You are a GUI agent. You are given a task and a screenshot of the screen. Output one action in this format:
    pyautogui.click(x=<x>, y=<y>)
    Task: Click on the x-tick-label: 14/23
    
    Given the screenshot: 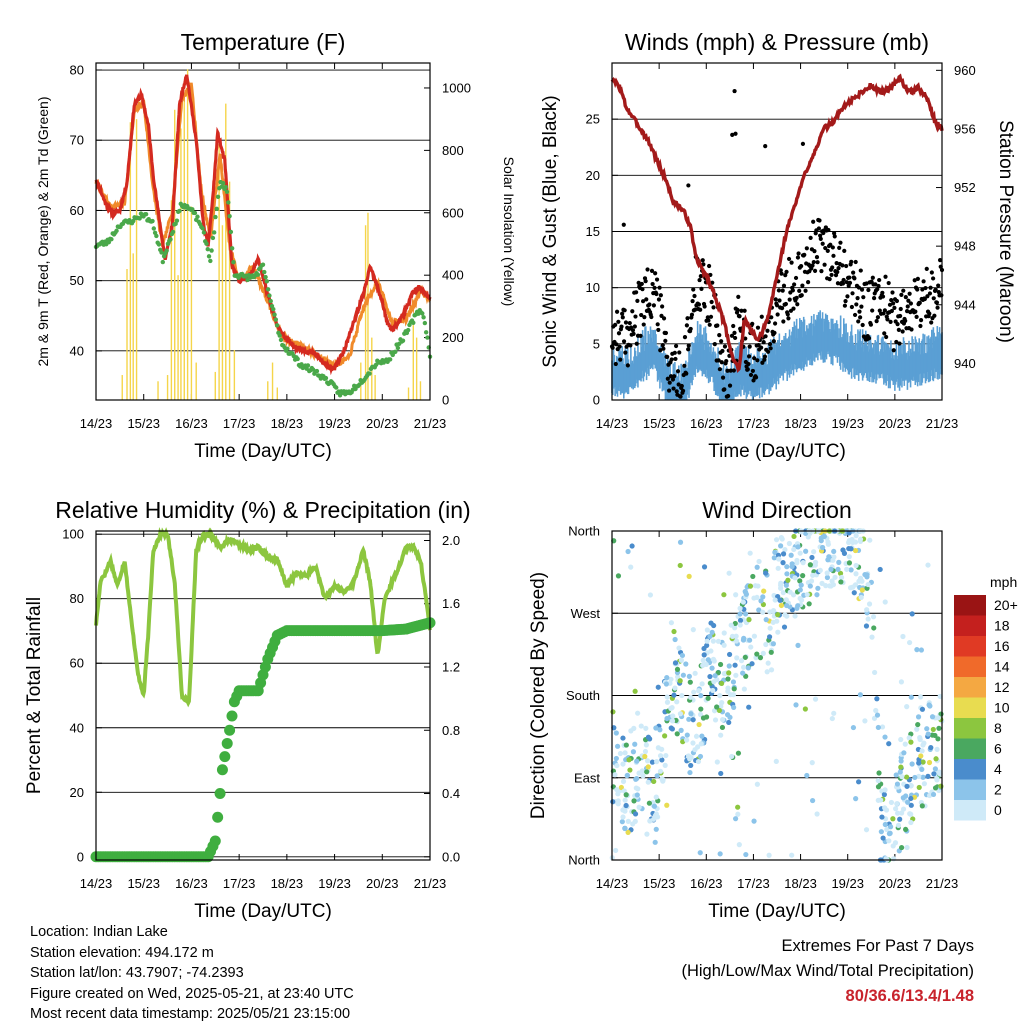 What is the action you would take?
    pyautogui.click(x=96, y=883)
    